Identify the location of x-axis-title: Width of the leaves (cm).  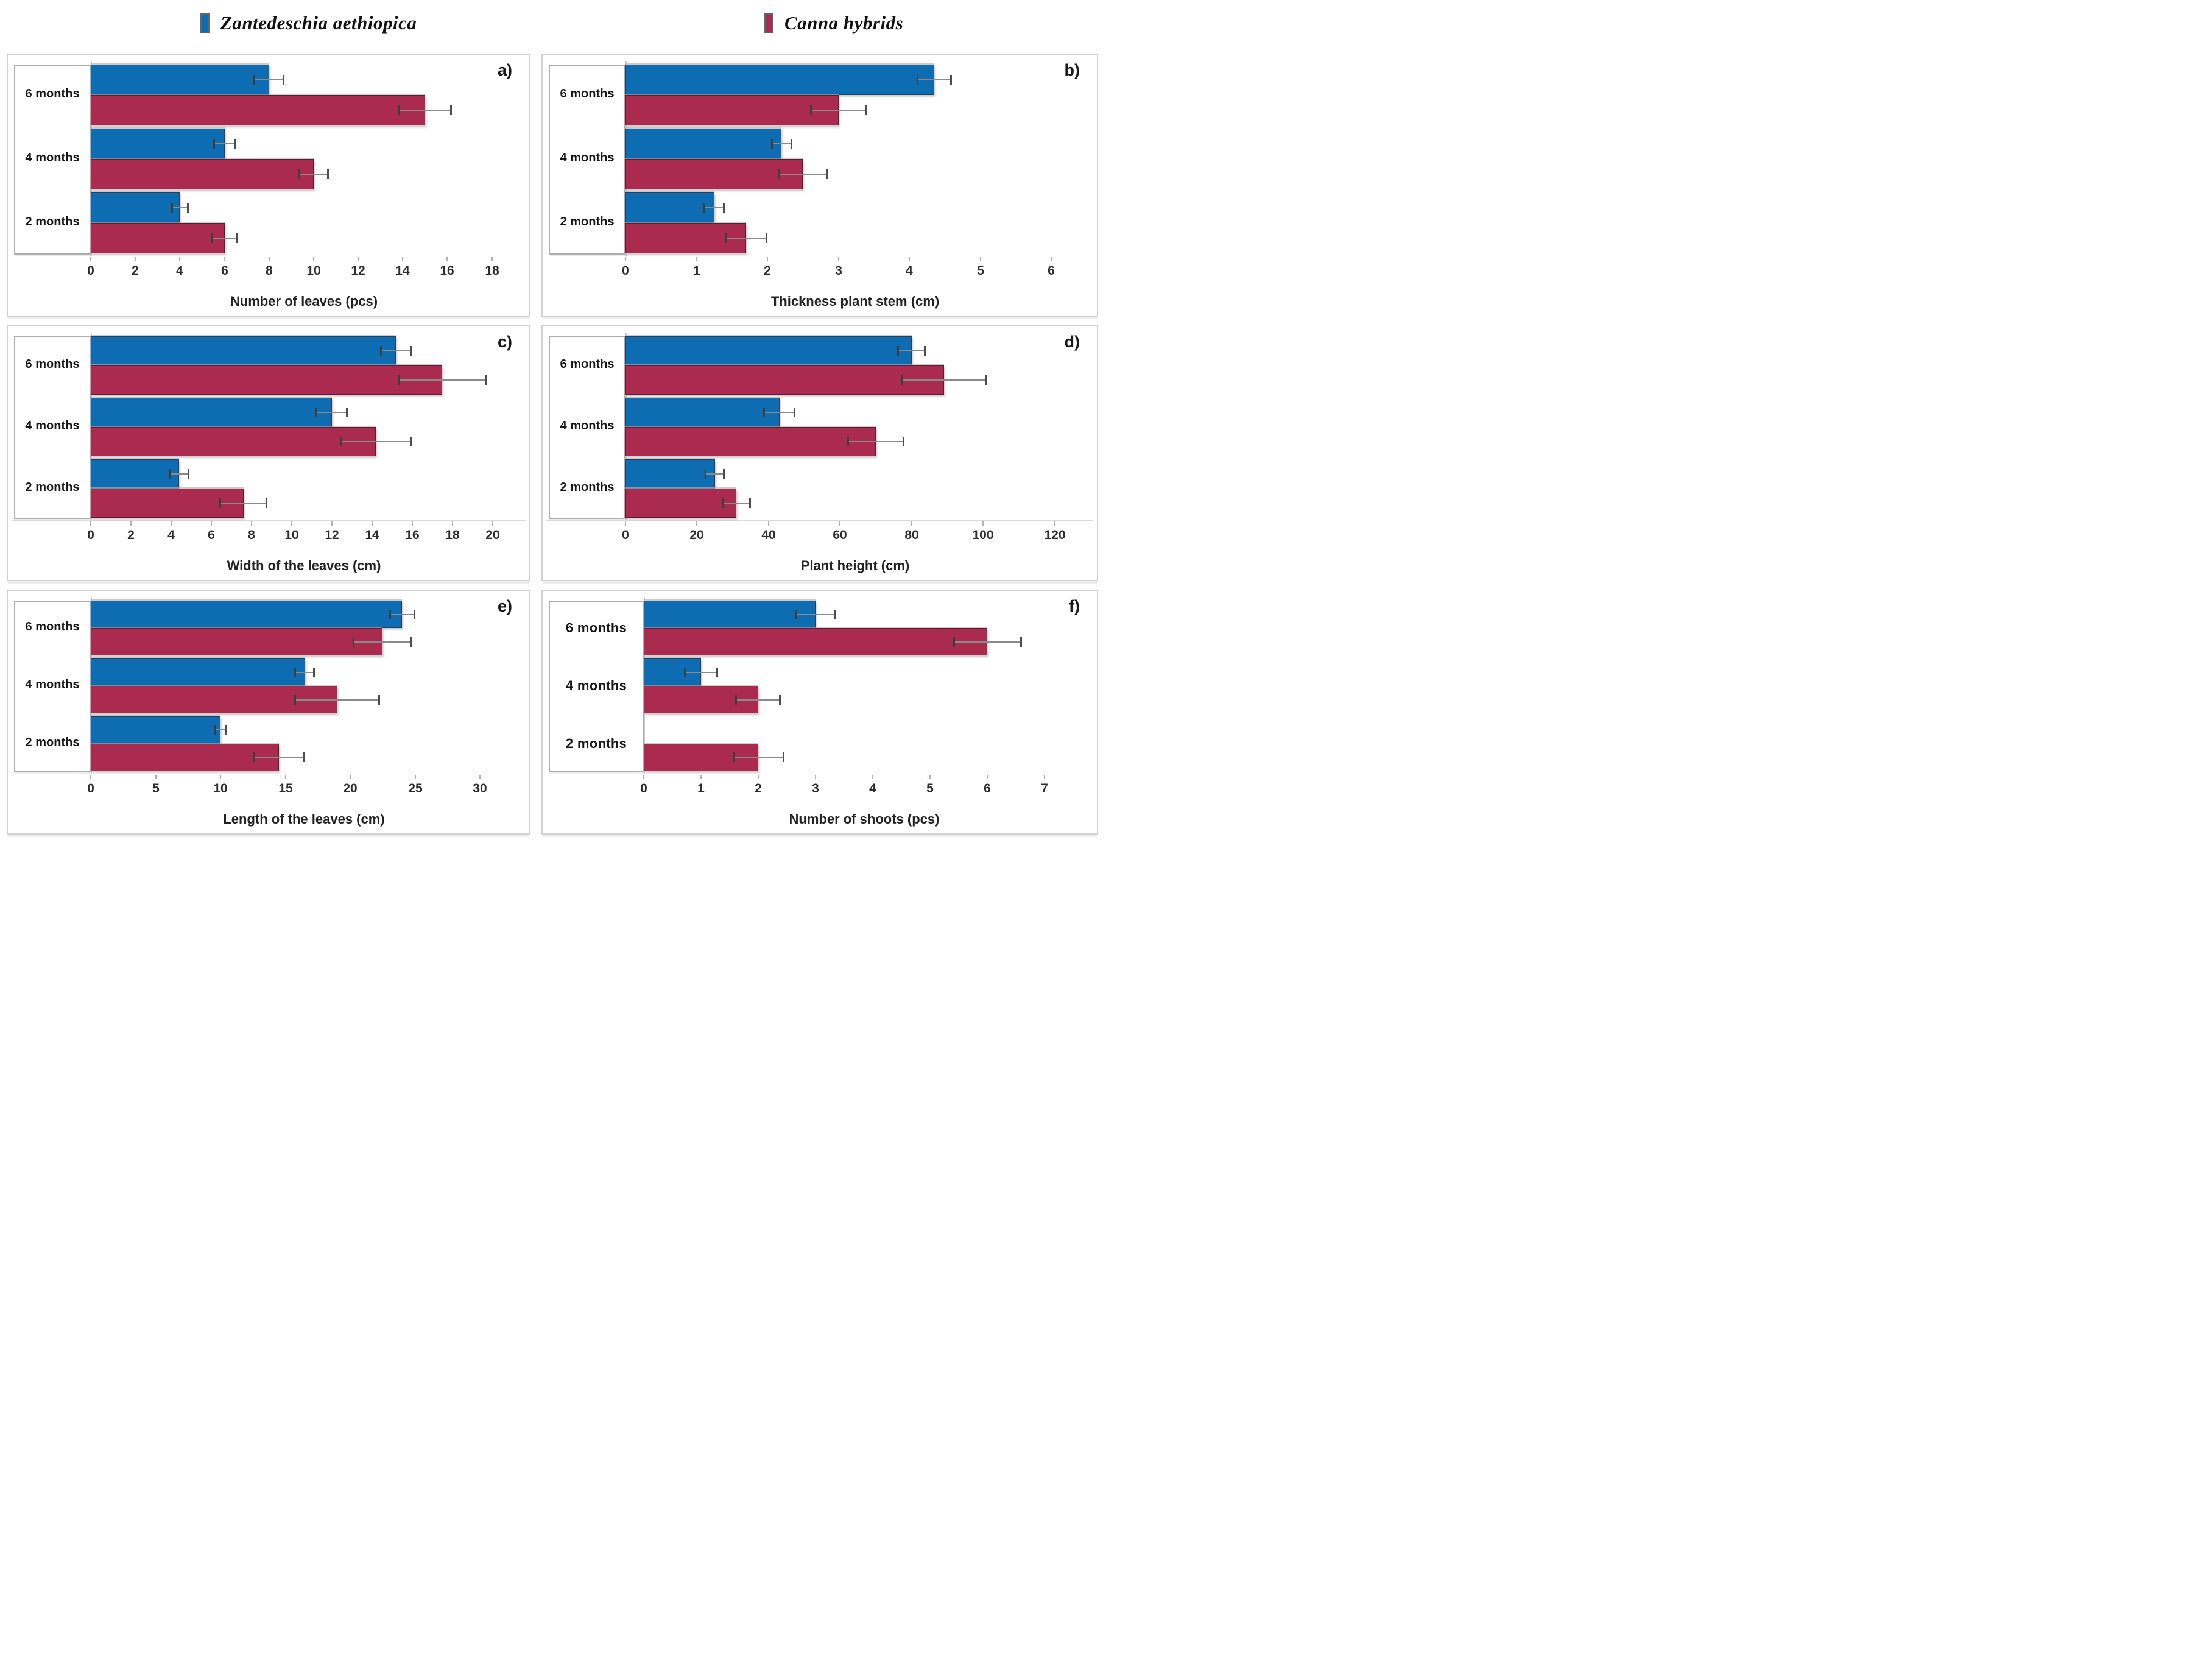
(304, 565).